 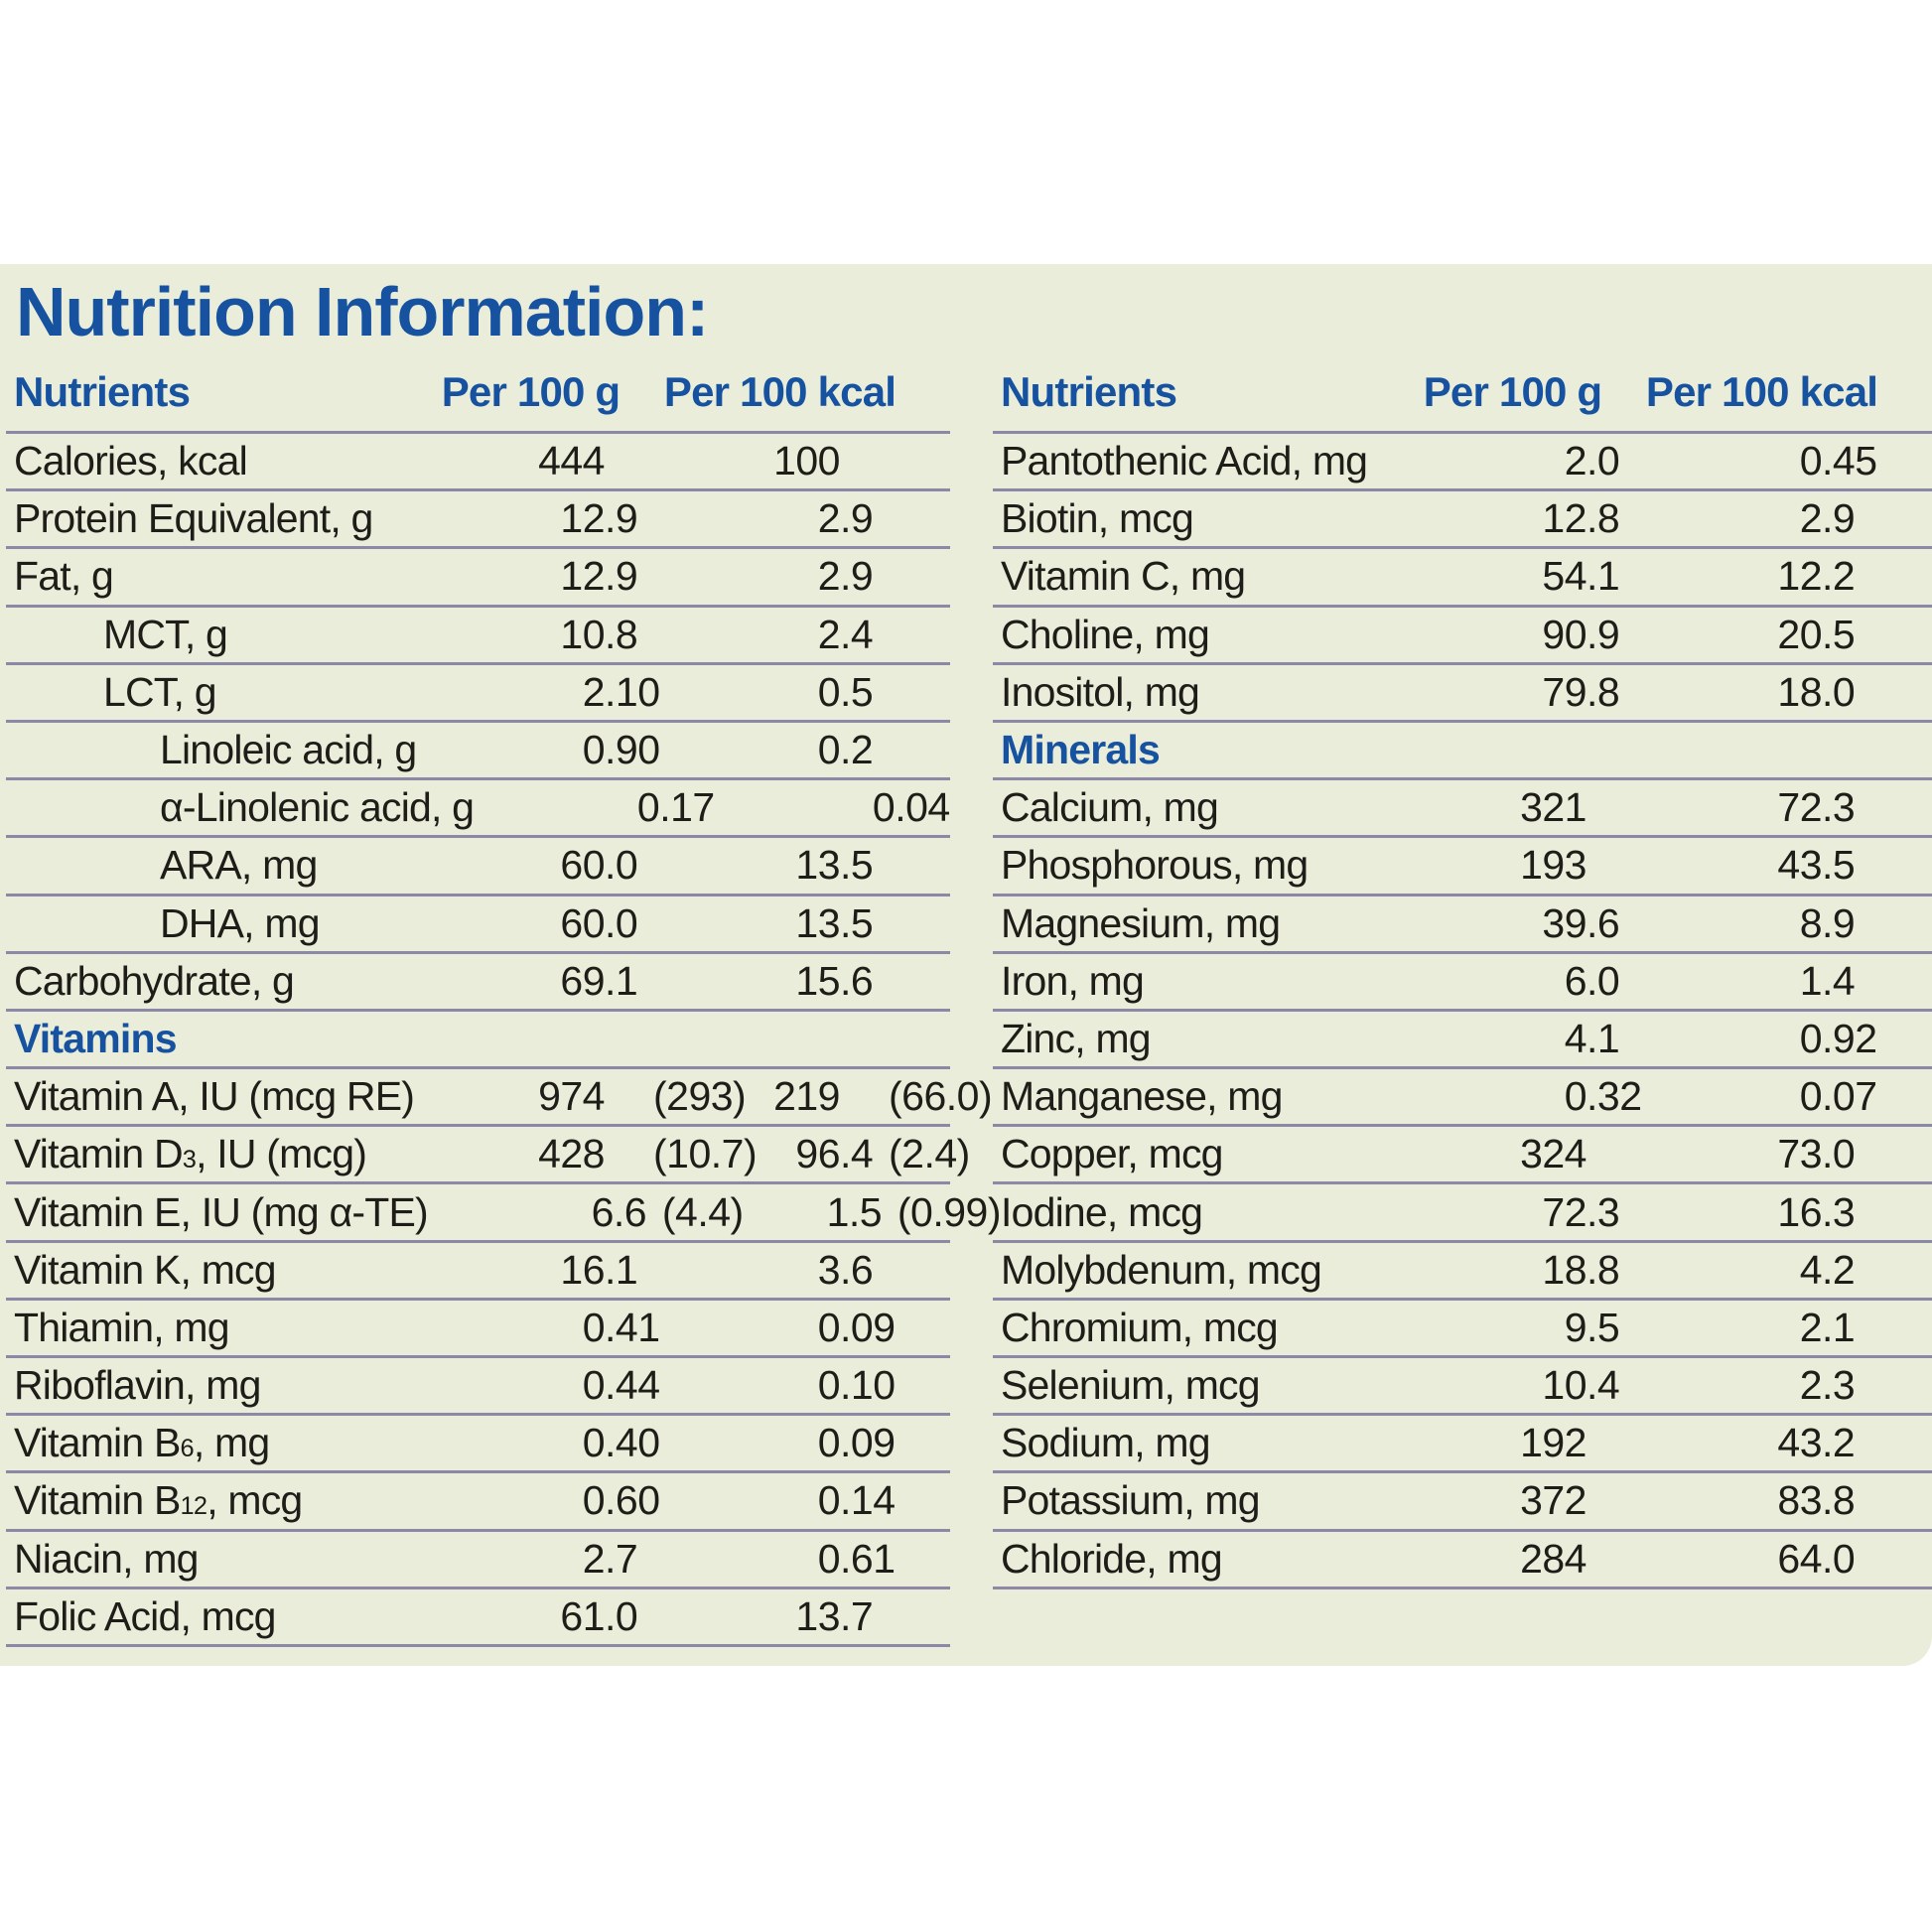 I want to click on nutrient-label: Riboflavin, mg, so click(x=138, y=1385).